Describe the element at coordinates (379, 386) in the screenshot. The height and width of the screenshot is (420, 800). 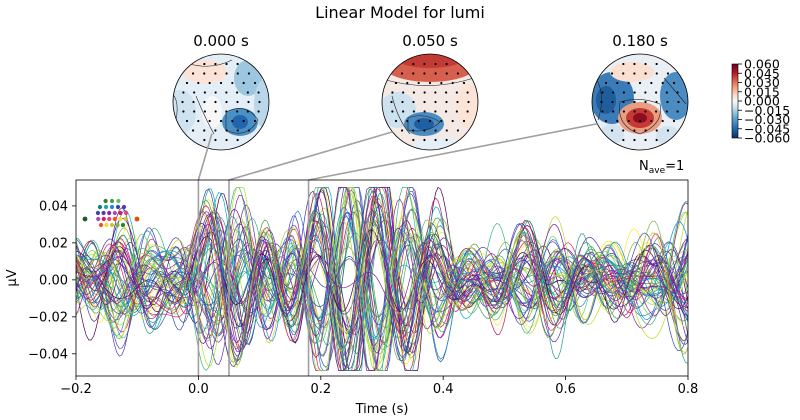
I see `x-axis-ticks: −0.2 0.0 0.2 0.4 0.6 0.8` at that location.